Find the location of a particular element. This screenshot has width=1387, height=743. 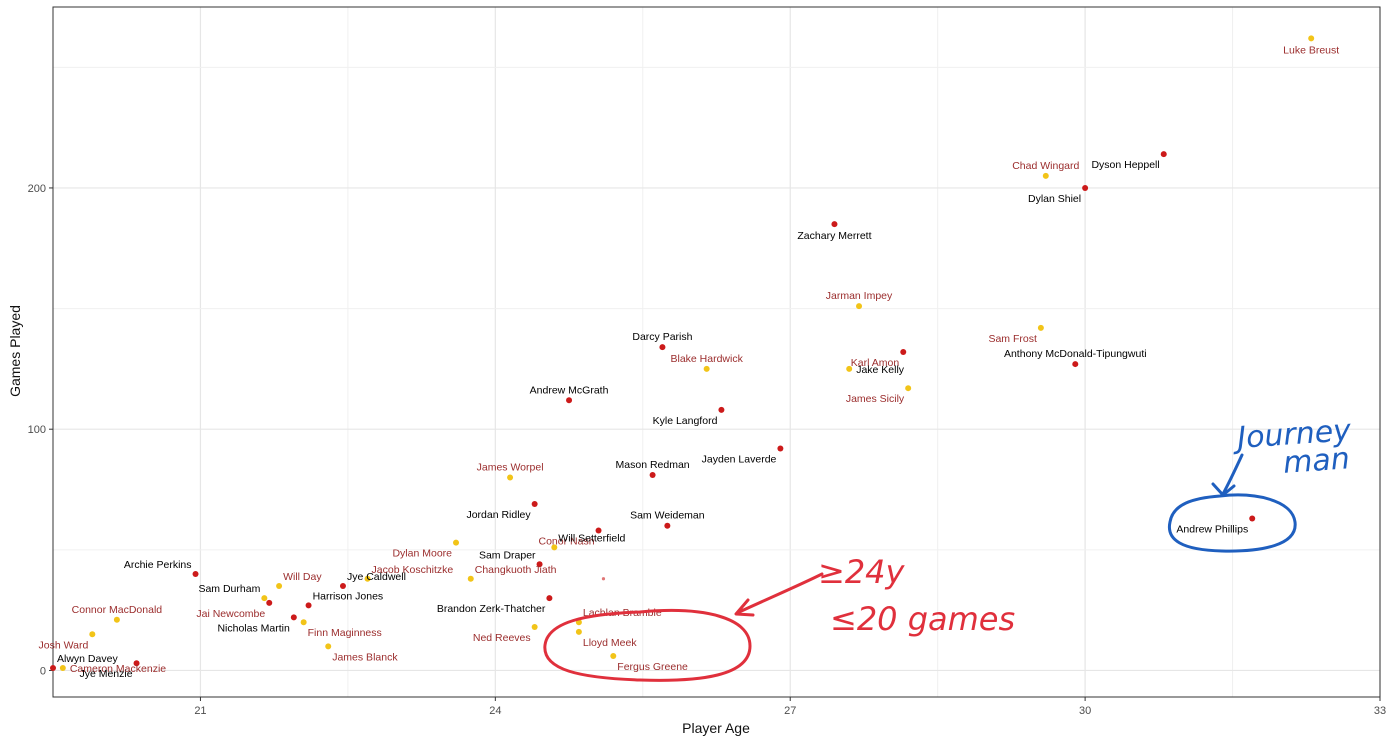

x-tick-label: 27 is located at coordinates (790, 711).